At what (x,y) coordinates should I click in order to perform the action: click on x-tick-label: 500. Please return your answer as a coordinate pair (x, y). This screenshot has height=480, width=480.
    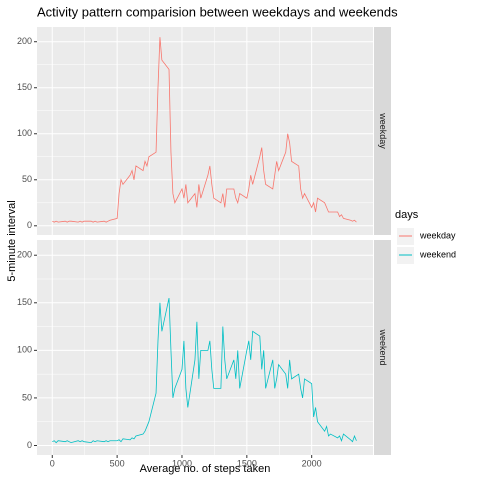
    Looking at the image, I should click on (117, 463).